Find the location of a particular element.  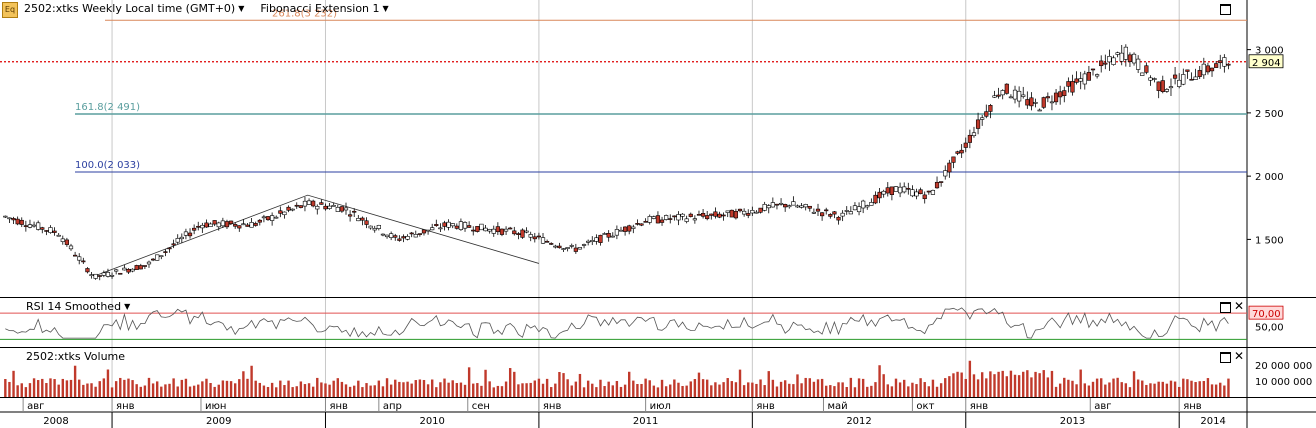

maximize-icon is located at coordinates (1225, 9).